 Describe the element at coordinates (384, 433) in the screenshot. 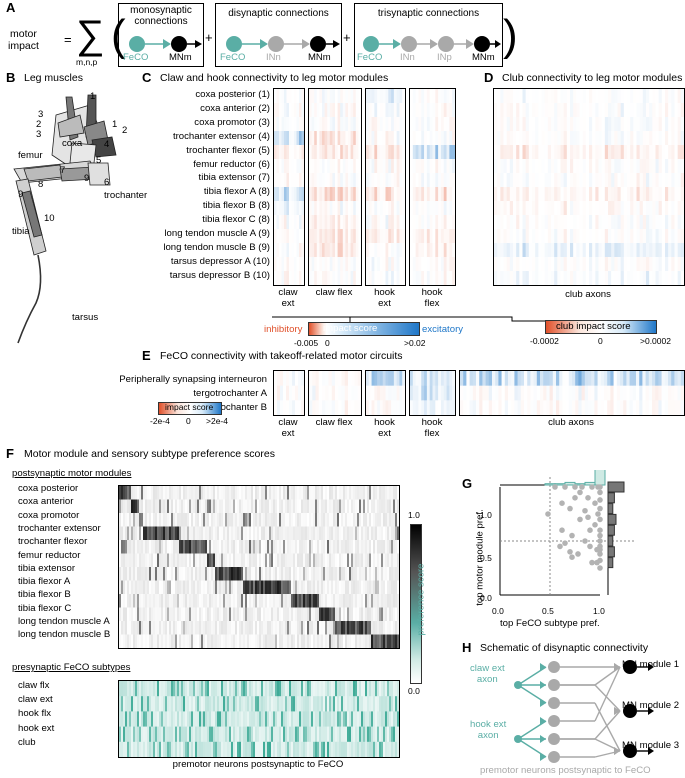

I see `e-hook-ext-2: ext` at that location.